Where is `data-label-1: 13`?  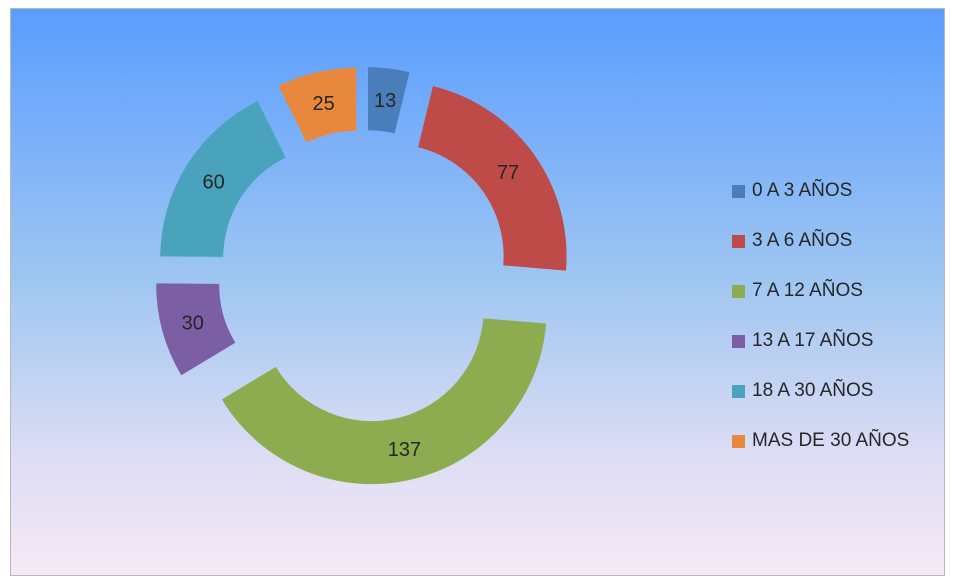 data-label-1: 13 is located at coordinates (385, 101).